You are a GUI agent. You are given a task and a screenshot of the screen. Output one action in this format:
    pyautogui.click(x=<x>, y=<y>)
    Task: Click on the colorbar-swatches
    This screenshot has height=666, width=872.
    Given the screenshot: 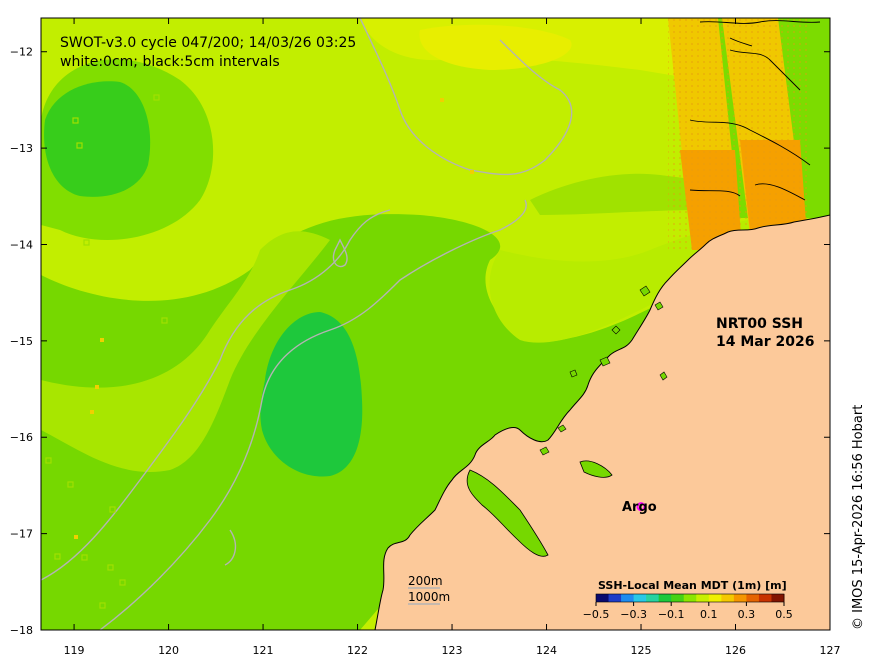 What is the action you would take?
    pyautogui.click(x=690, y=598)
    